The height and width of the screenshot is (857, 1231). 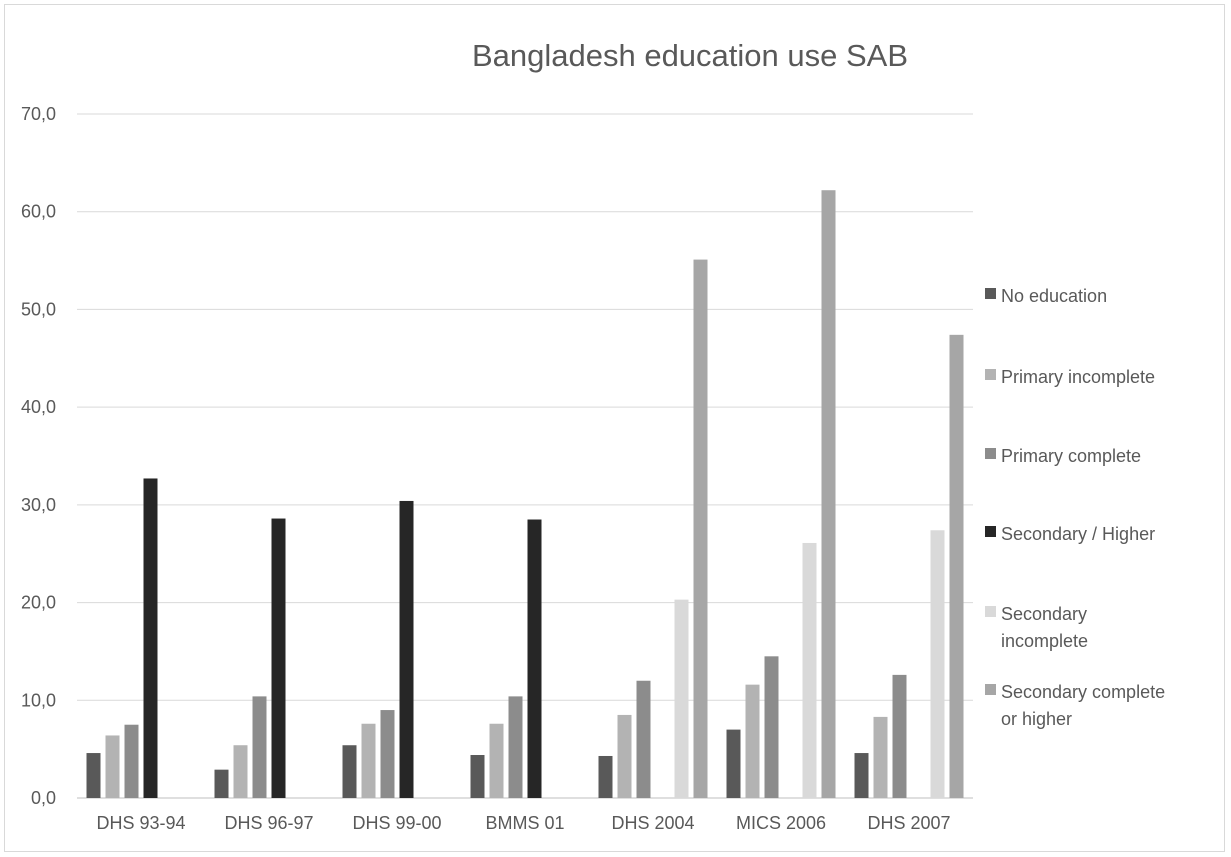 I want to click on legend-label: Secondary complete or higher, so click(x=1083, y=705).